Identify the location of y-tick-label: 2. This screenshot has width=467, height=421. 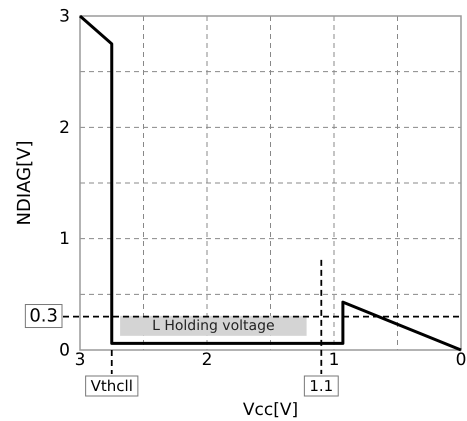
(64, 128).